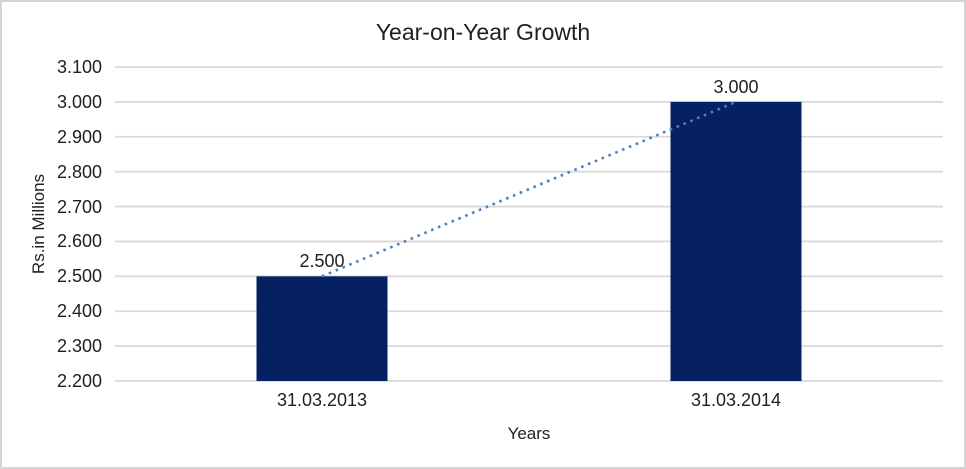 The image size is (966, 469). Describe the element at coordinates (322, 400) in the screenshot. I see `x-tick-label: 31.03.2013` at that location.